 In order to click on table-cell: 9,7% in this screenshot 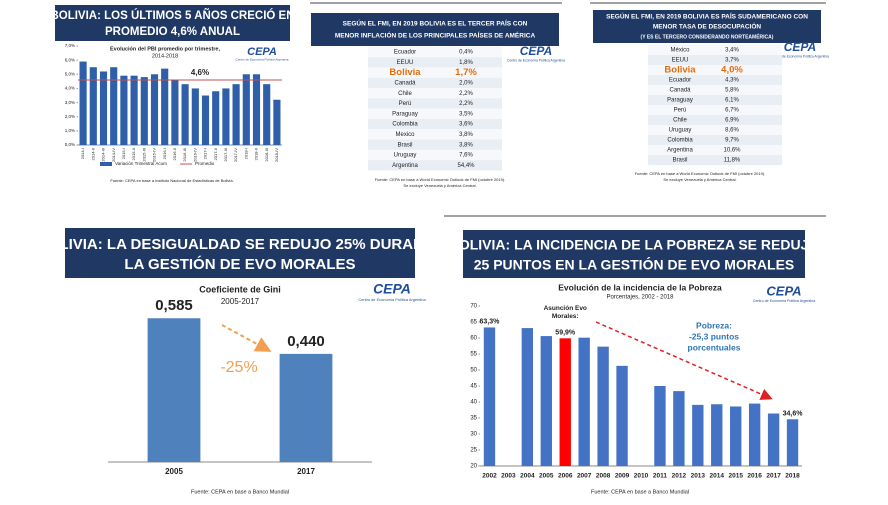, I will do `click(732, 141)`.